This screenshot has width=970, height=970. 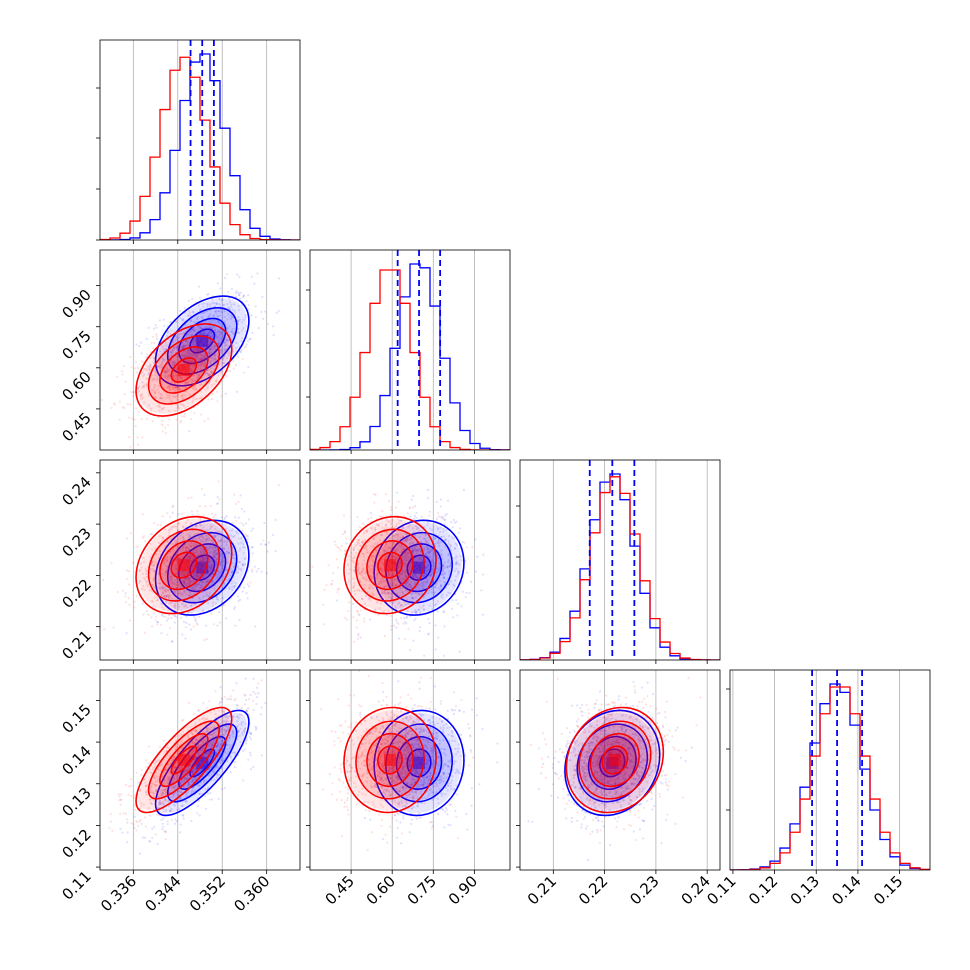 What do you see at coordinates (76, 386) in the screenshot?
I see `y-tick-label: 0.60` at bounding box center [76, 386].